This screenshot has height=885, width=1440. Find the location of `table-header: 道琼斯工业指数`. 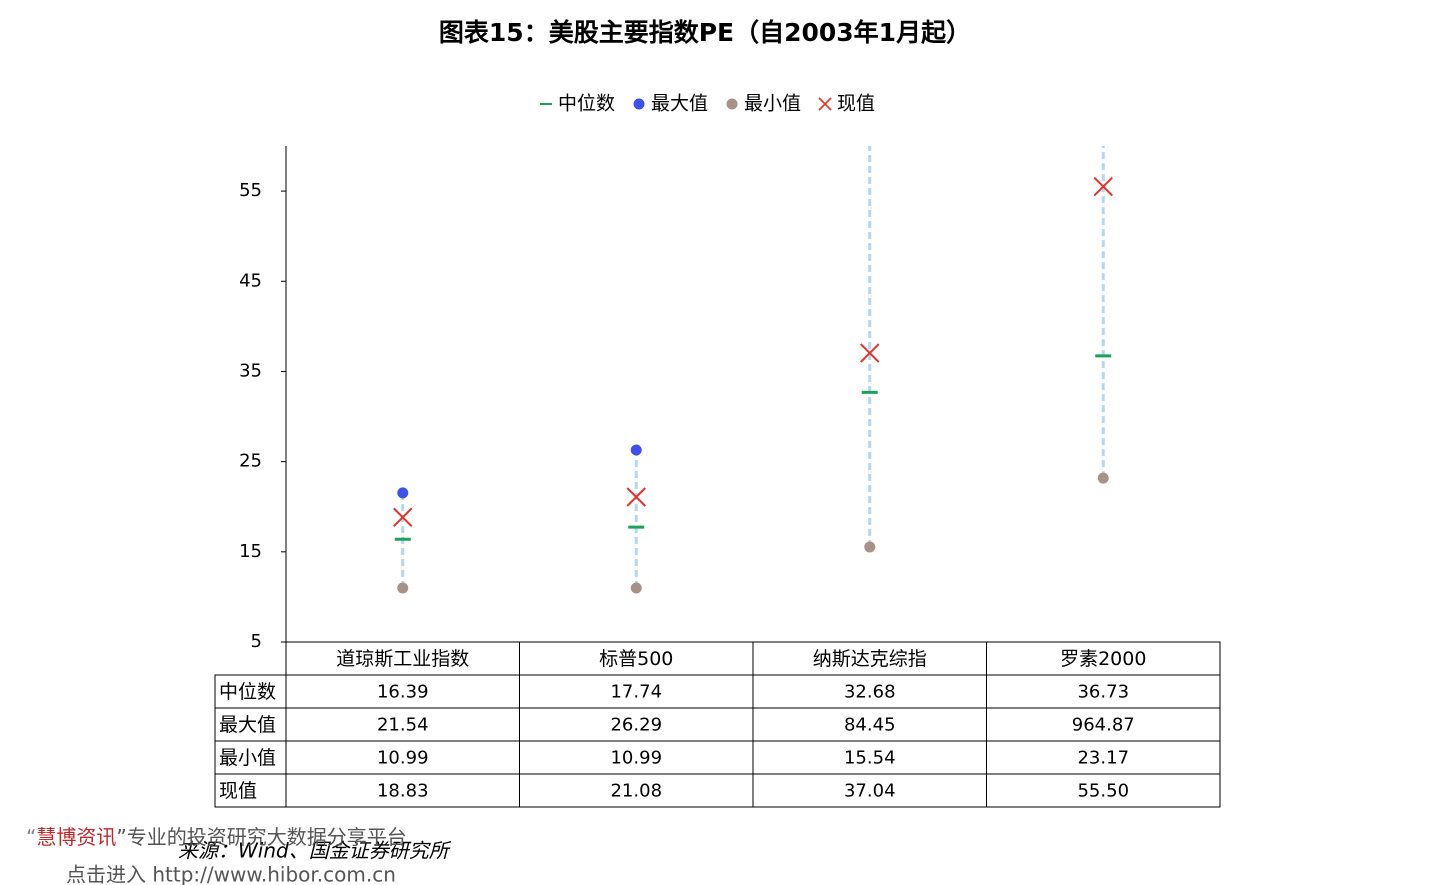

table-header: 道琼斯工业指数 is located at coordinates (402, 659).